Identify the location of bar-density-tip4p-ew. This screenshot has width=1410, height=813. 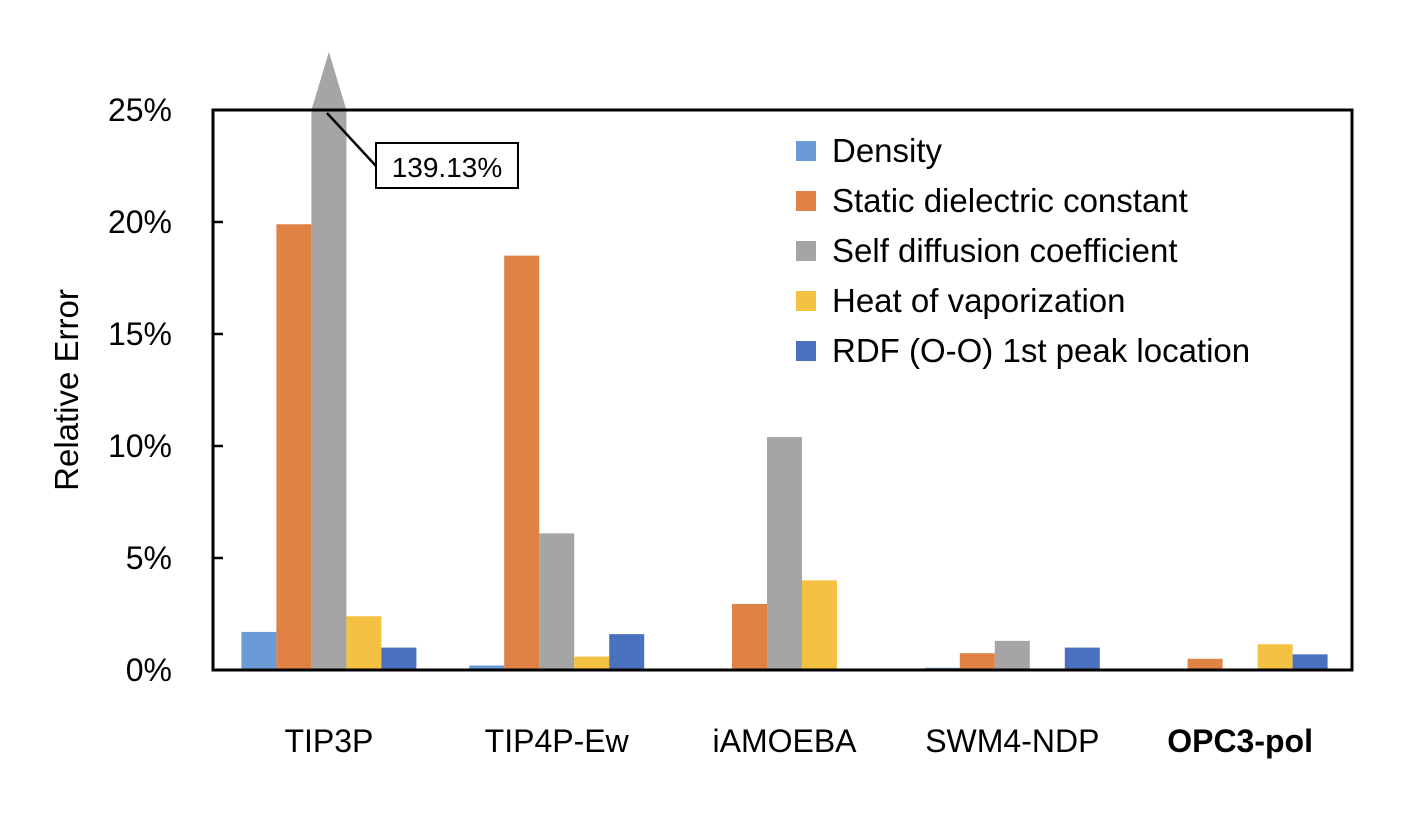
(487, 667).